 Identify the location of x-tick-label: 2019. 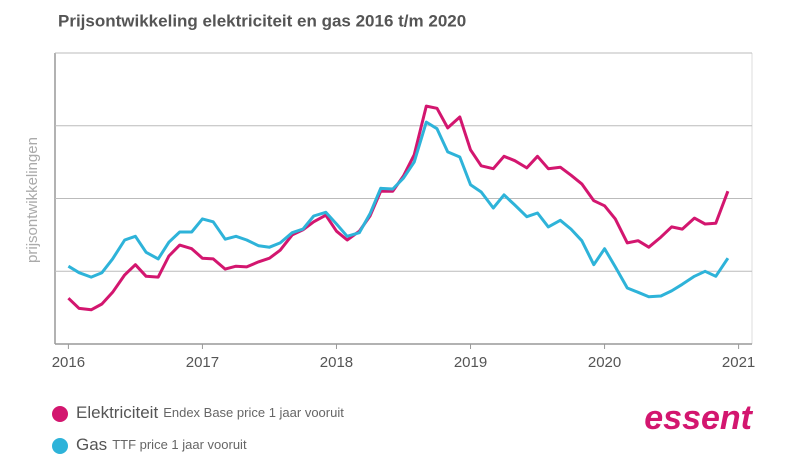
(470, 362).